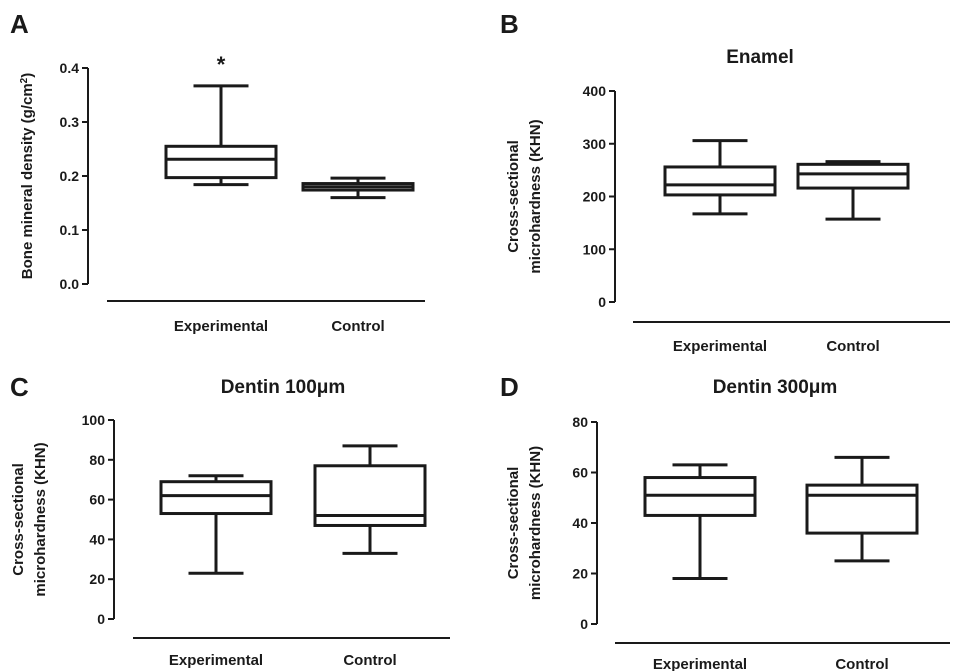 The height and width of the screenshot is (671, 959). I want to click on y-tick-label: 400, so click(595, 91).